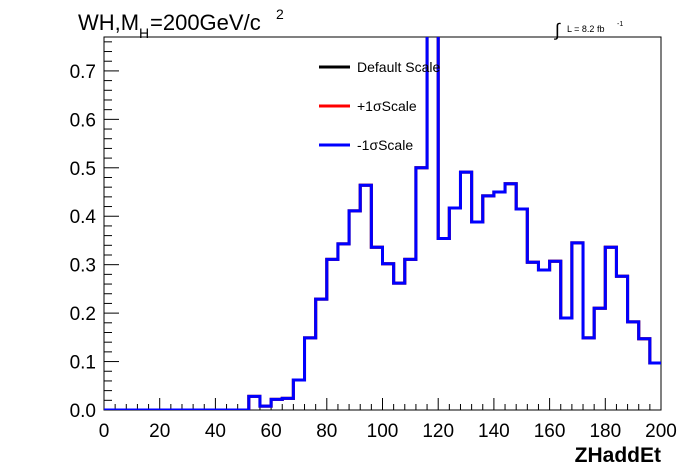 The image size is (696, 472). I want to click on y-tick-label: 0.1, so click(83, 363).